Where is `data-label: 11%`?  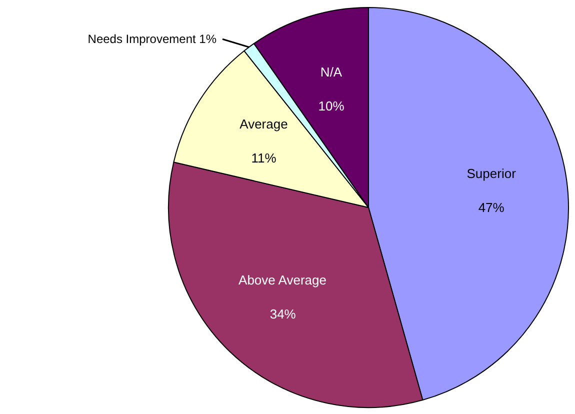
data-label: 11% is located at coordinates (264, 158).